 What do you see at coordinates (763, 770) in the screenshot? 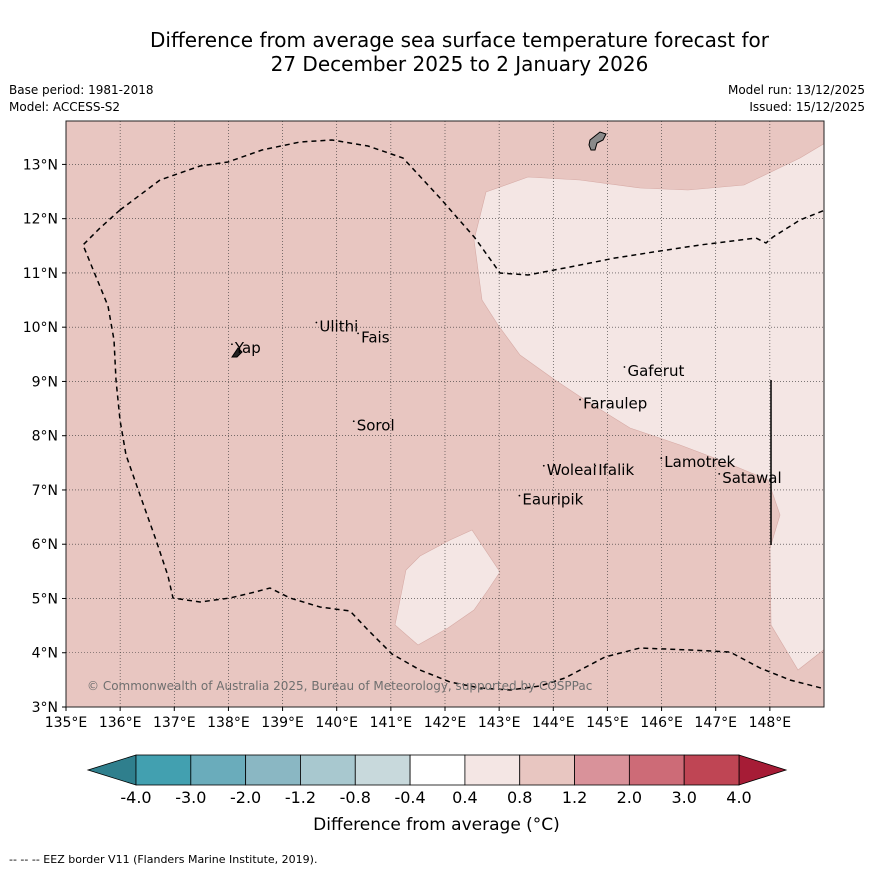
I see `colorbar-over-arrow` at bounding box center [763, 770].